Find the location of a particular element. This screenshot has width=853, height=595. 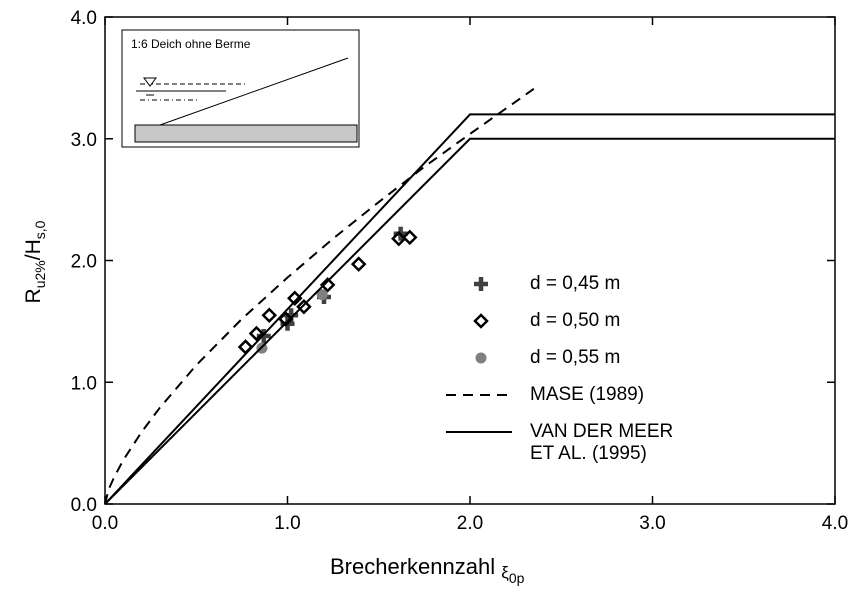

x-label-part: ξ is located at coordinates (505, 572).